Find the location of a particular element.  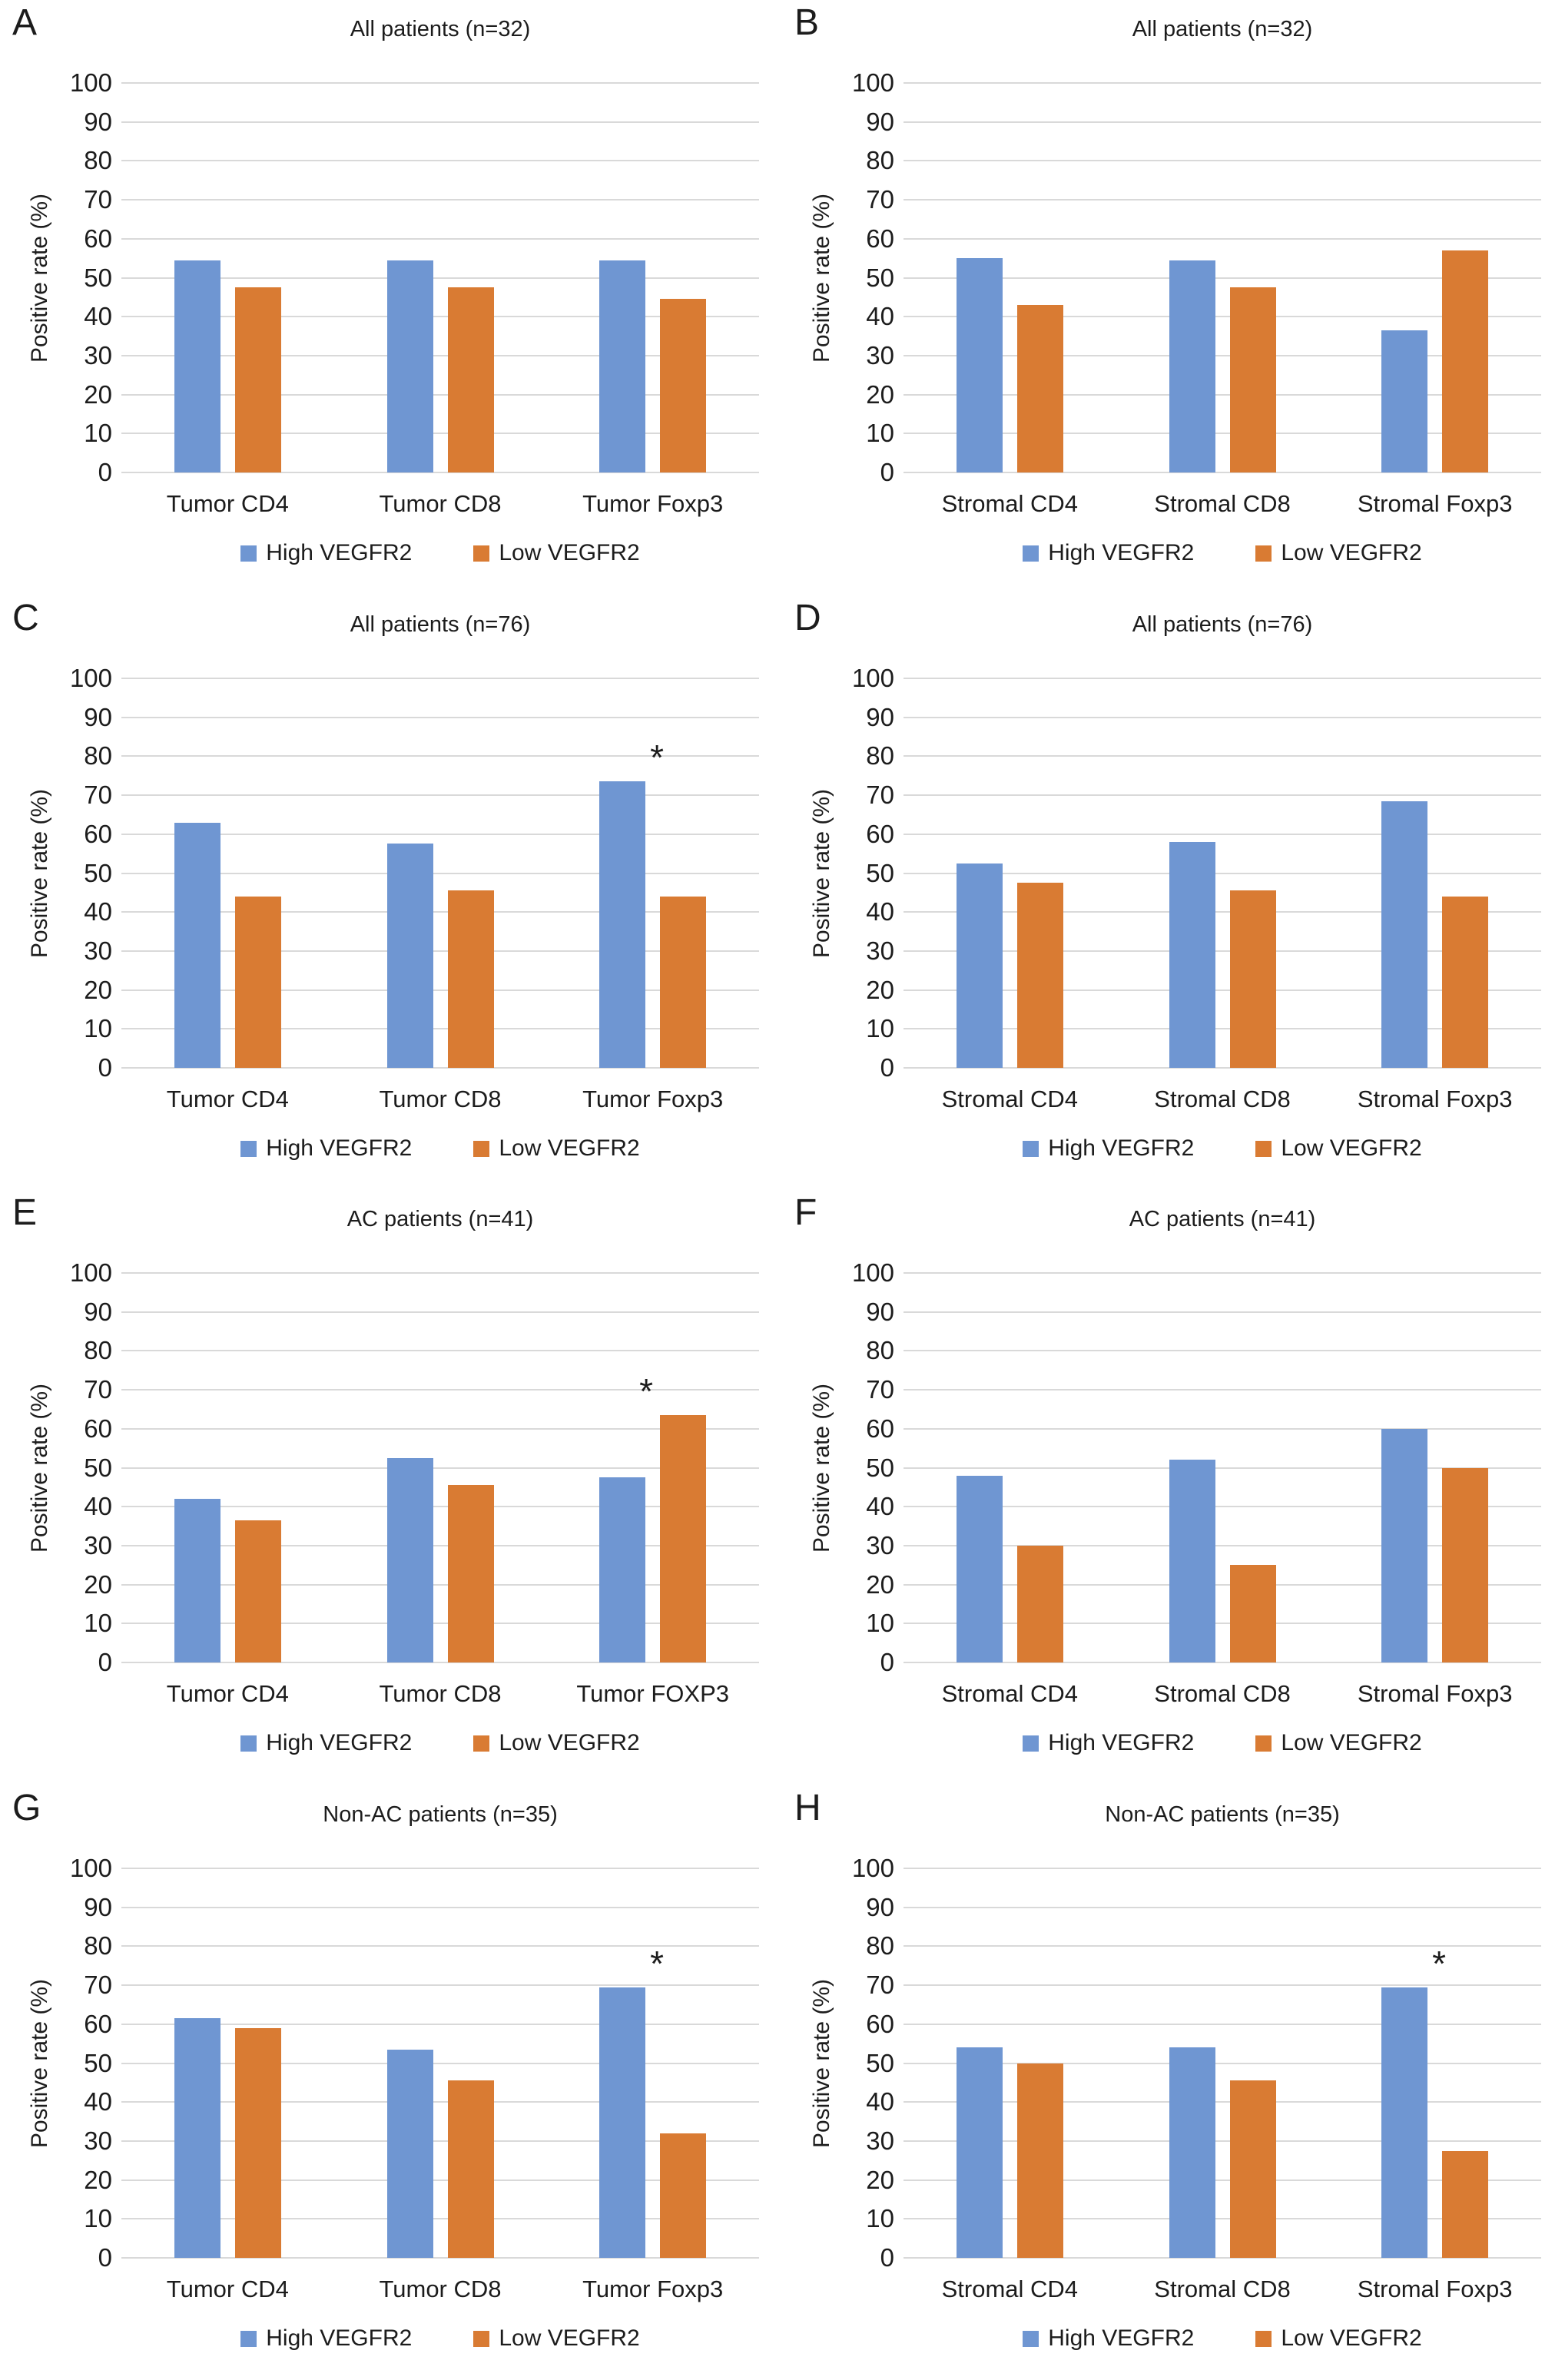

panel-letter: G is located at coordinates (27, 1808).